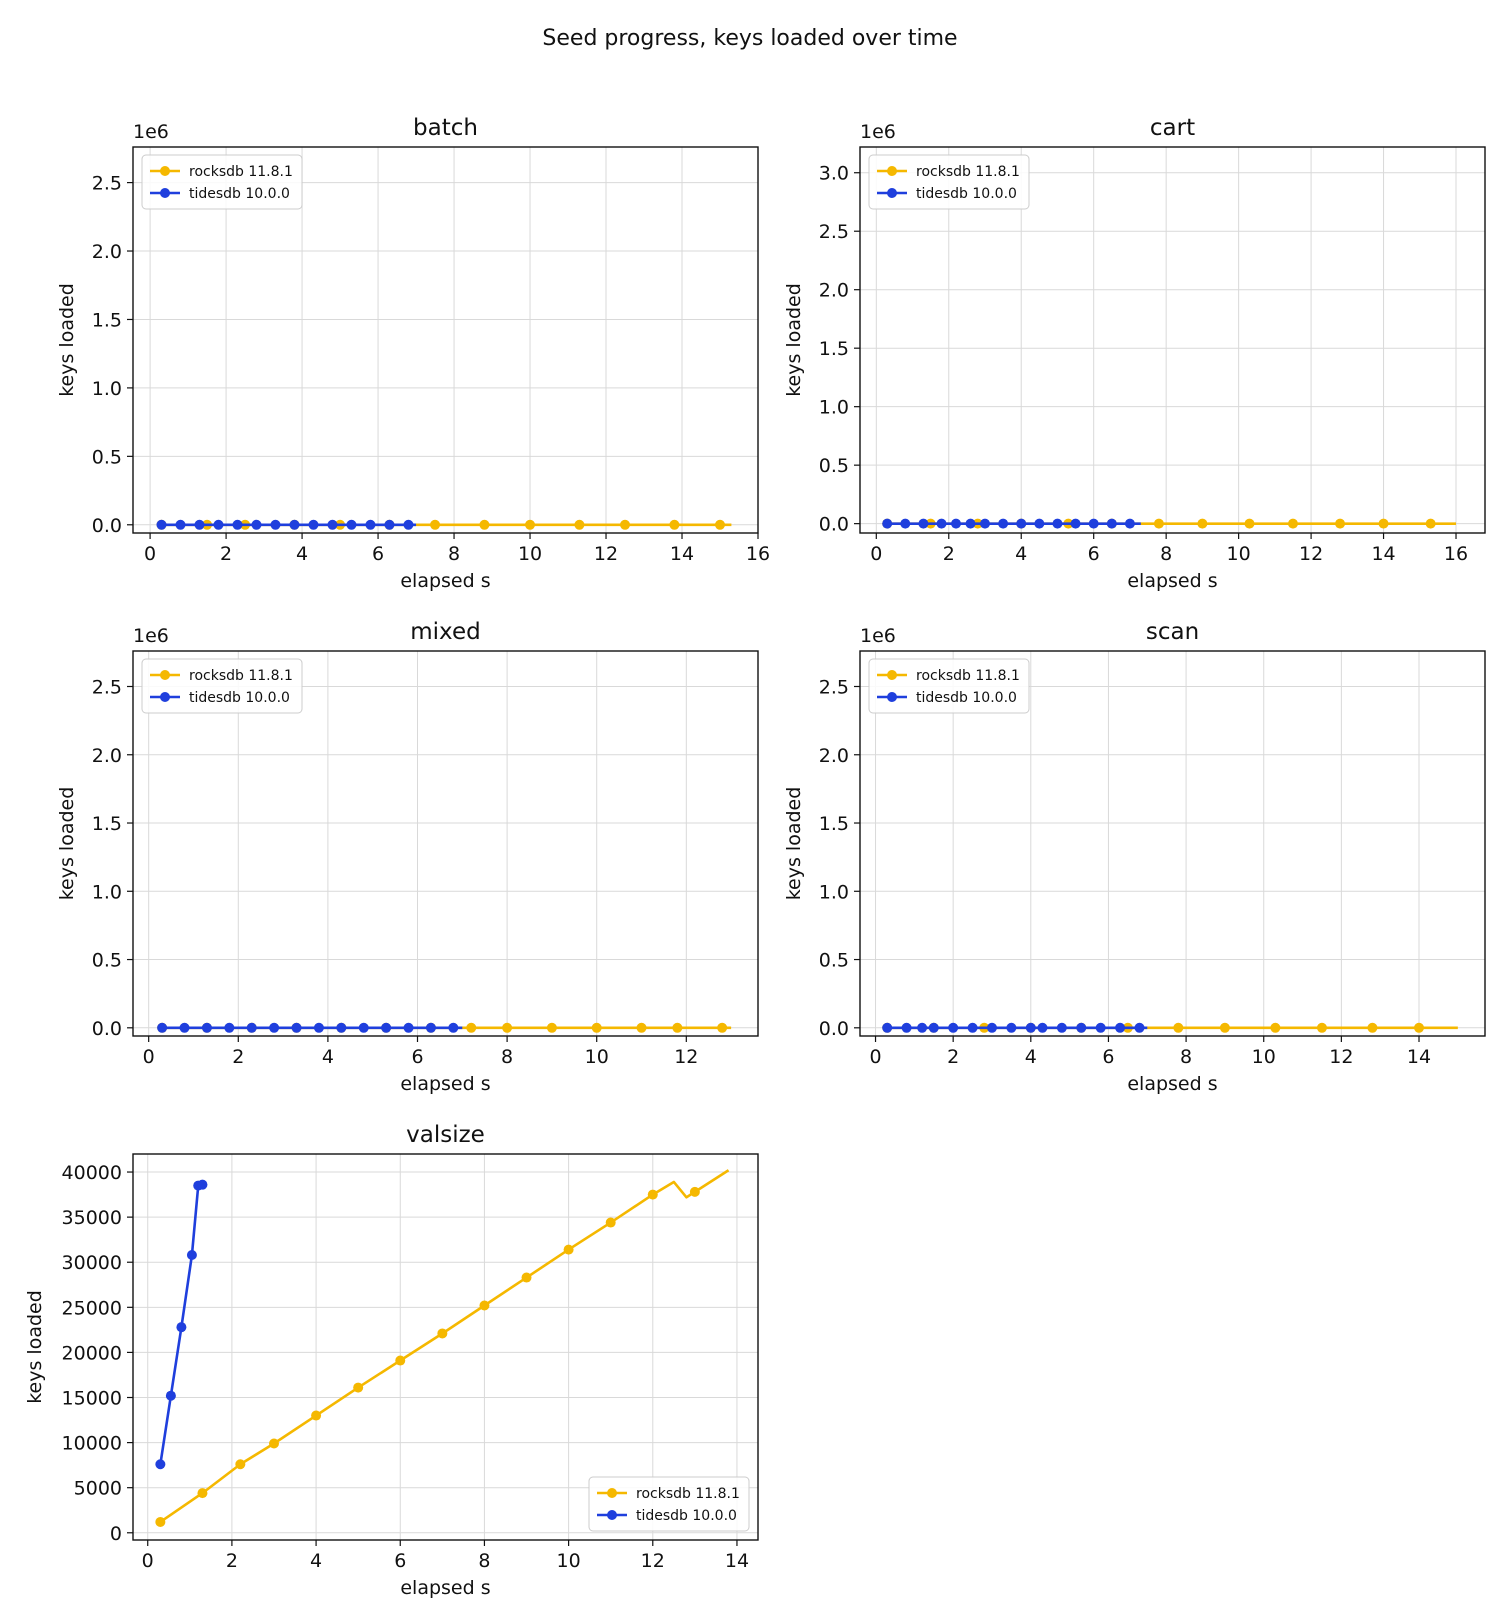 Image resolution: width=1500 pixels, height=1620 pixels. I want to click on chart-title: batch, so click(445, 128).